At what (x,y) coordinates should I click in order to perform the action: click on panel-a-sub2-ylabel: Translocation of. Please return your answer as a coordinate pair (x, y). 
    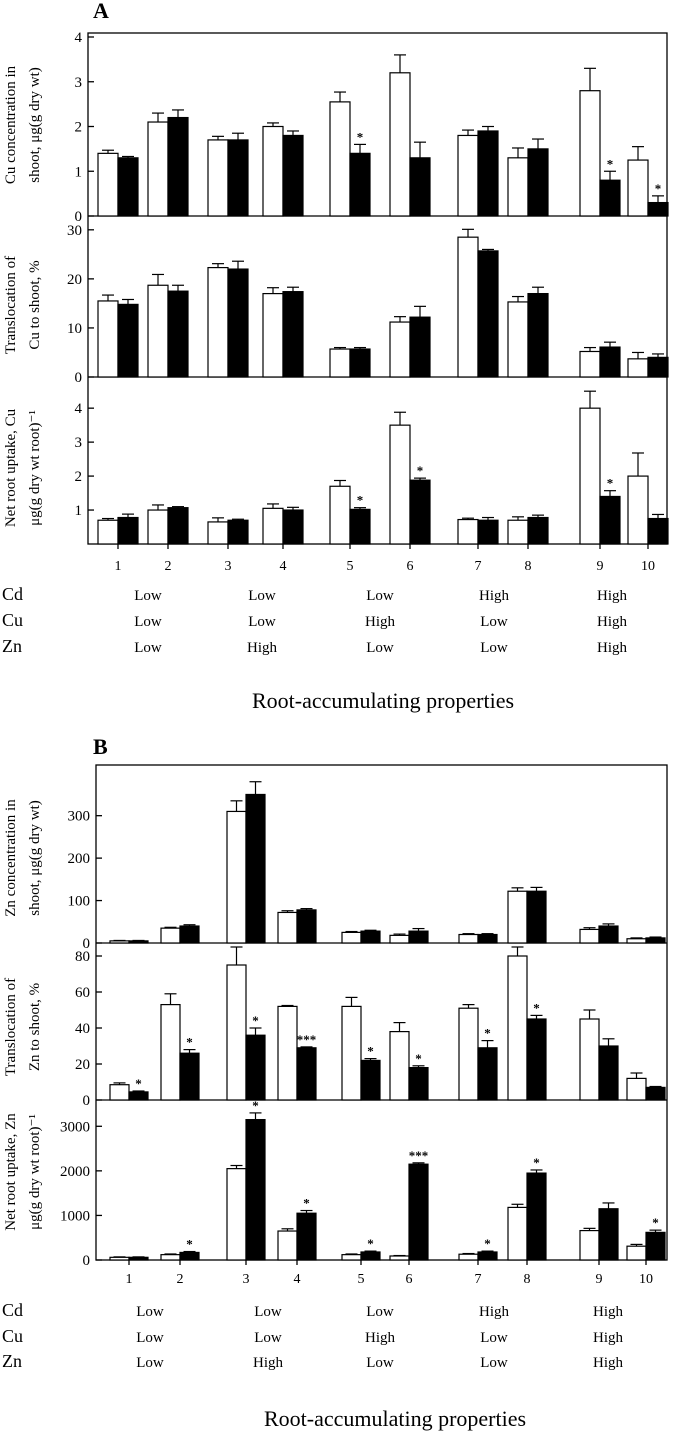
    Looking at the image, I should click on (11, 305).